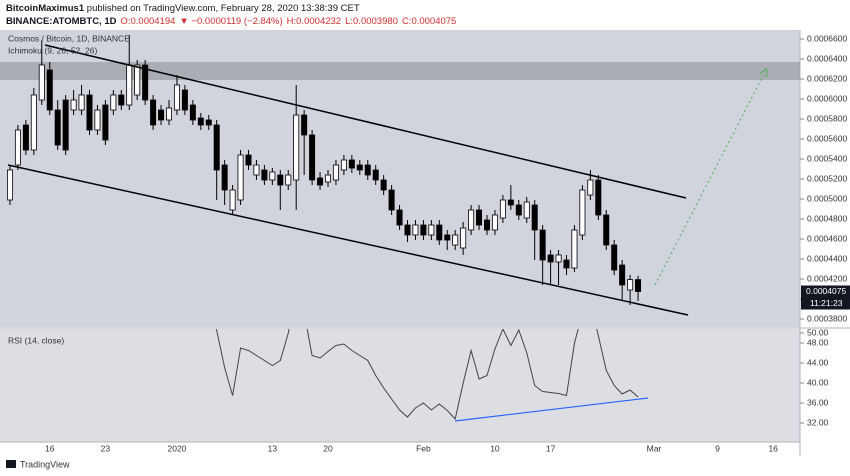 Image resolution: width=850 pixels, height=476 pixels. Describe the element at coordinates (495, 448) in the screenshot. I see `x-tick-label: 10` at that location.